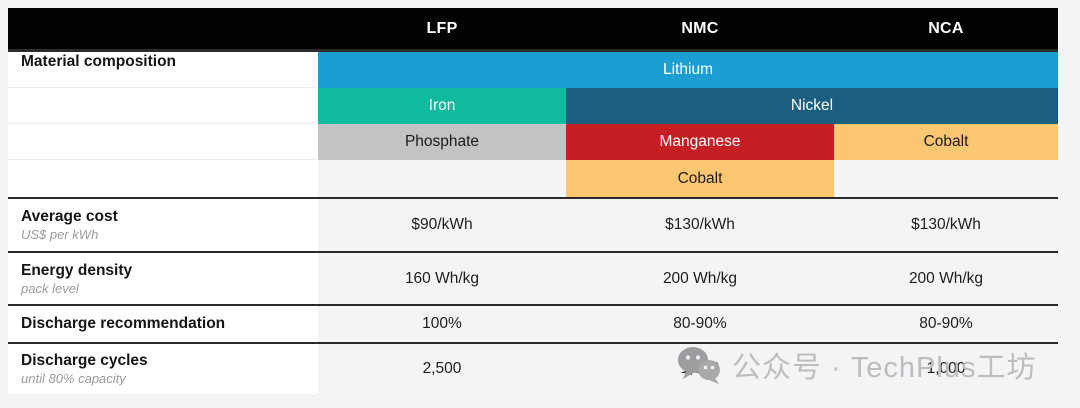  Describe the element at coordinates (946, 28) in the screenshot. I see `column-header-nca: NCA` at that location.